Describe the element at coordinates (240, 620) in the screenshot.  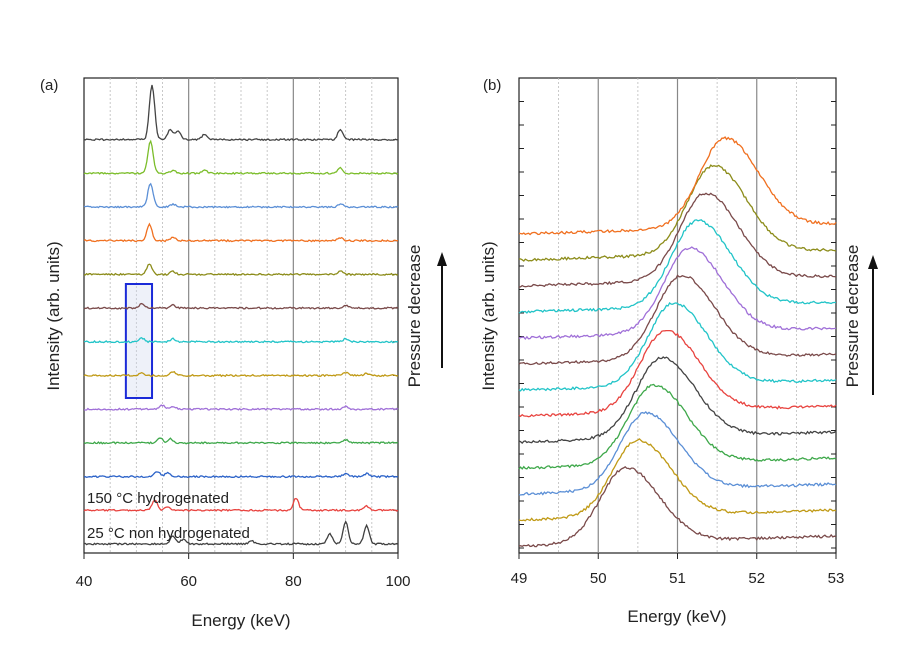
I see `panel-a-xlabel: Energy (keV)` at that location.